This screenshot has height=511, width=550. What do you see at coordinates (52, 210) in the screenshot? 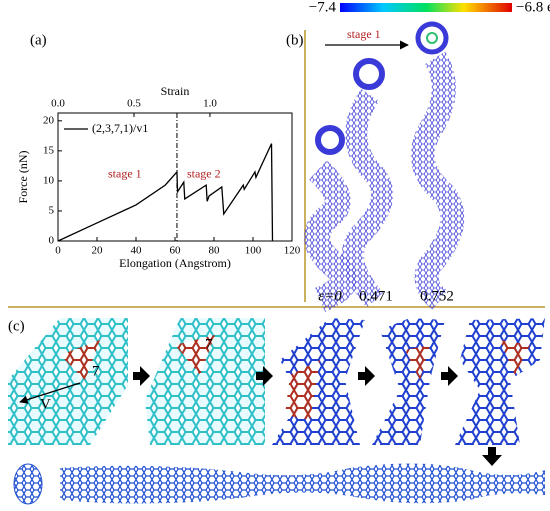
I see `y-tick-label: 5` at bounding box center [52, 210].